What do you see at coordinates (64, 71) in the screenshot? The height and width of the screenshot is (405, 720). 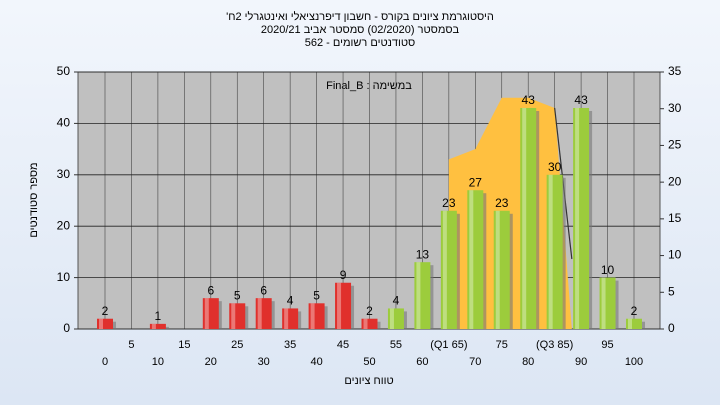 I see `y-tick-label: 50` at bounding box center [64, 71].